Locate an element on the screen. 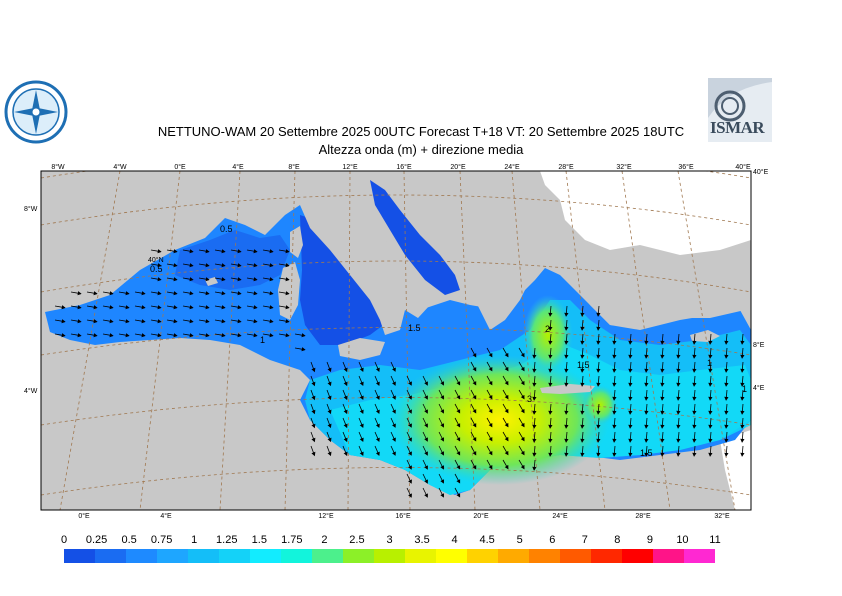 This screenshot has height=596, width=842. legend-label: 1.75 is located at coordinates (291, 540).